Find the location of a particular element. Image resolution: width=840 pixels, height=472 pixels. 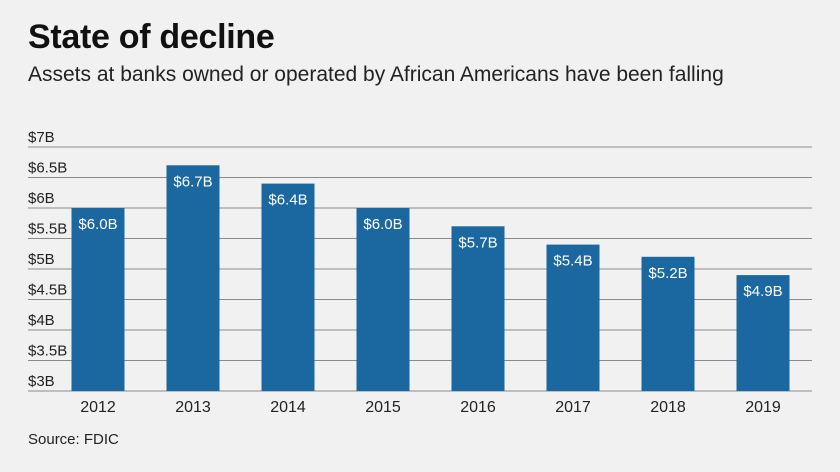

chart-title: State of decline is located at coordinates (151, 37).